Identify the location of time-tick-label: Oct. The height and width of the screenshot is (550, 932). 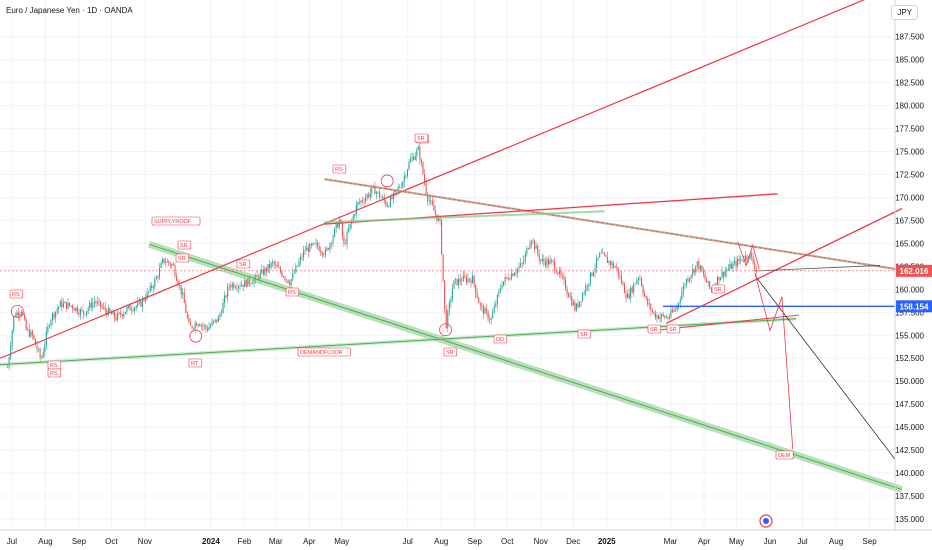
(111, 541).